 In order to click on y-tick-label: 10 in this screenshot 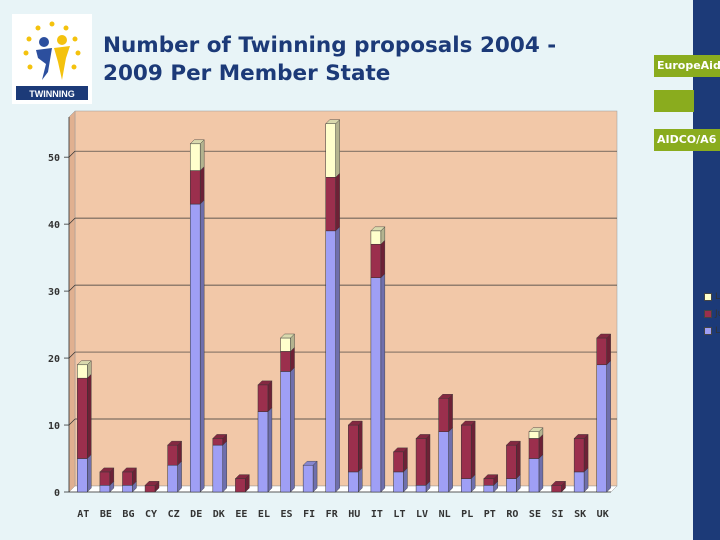, I will do `click(54, 426)`.